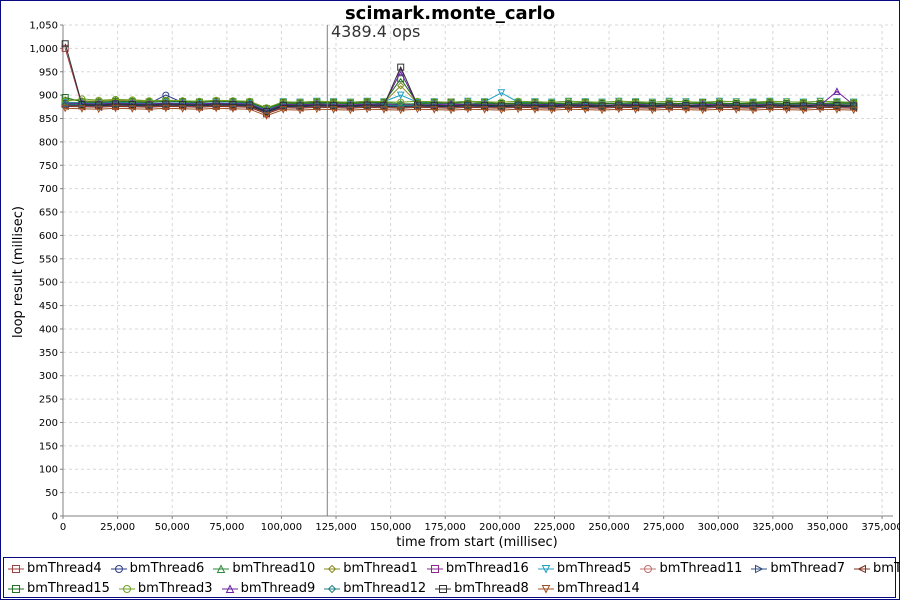 The image size is (900, 600). What do you see at coordinates (48, 470) in the screenshot?
I see `y-tick-label: 100` at bounding box center [48, 470].